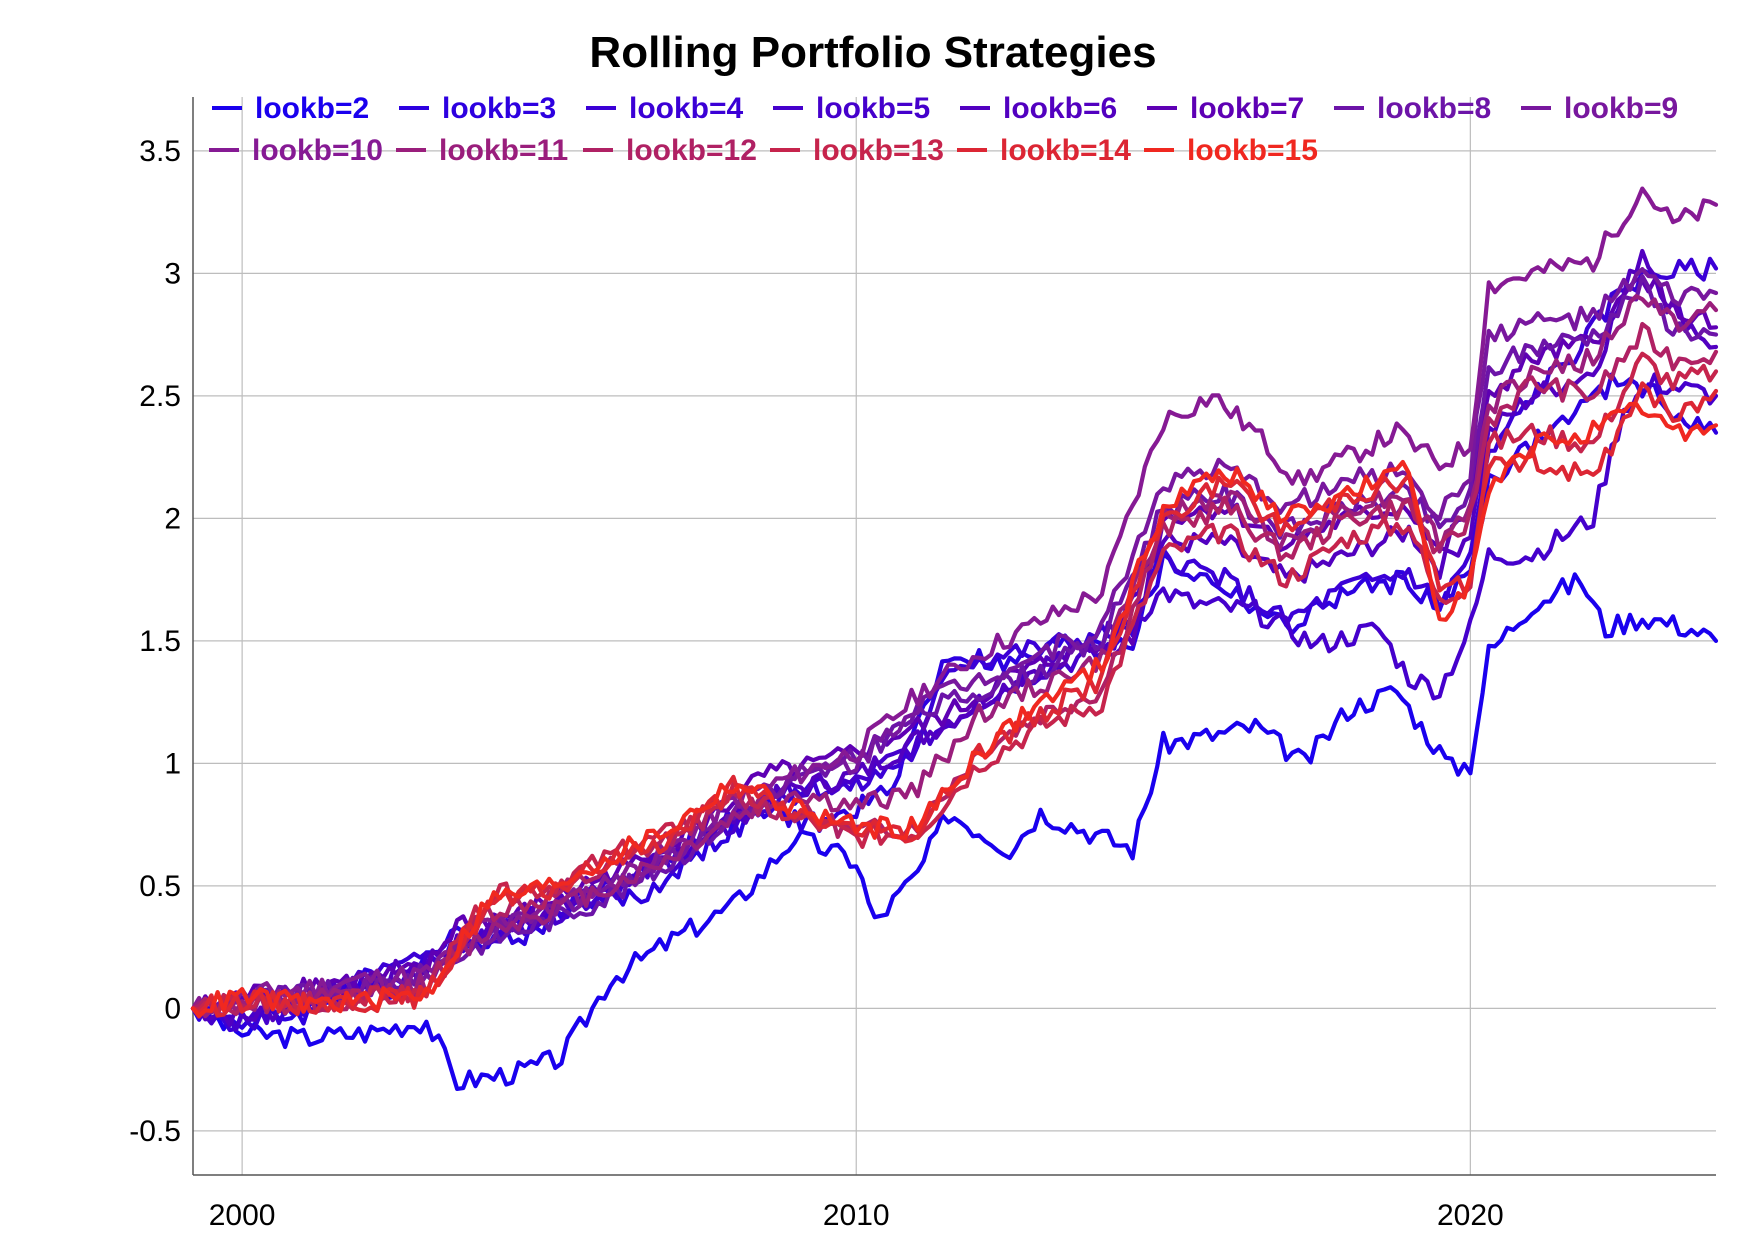  Describe the element at coordinates (312, 108) in the screenshot. I see `legend-label: lookb=2` at that location.